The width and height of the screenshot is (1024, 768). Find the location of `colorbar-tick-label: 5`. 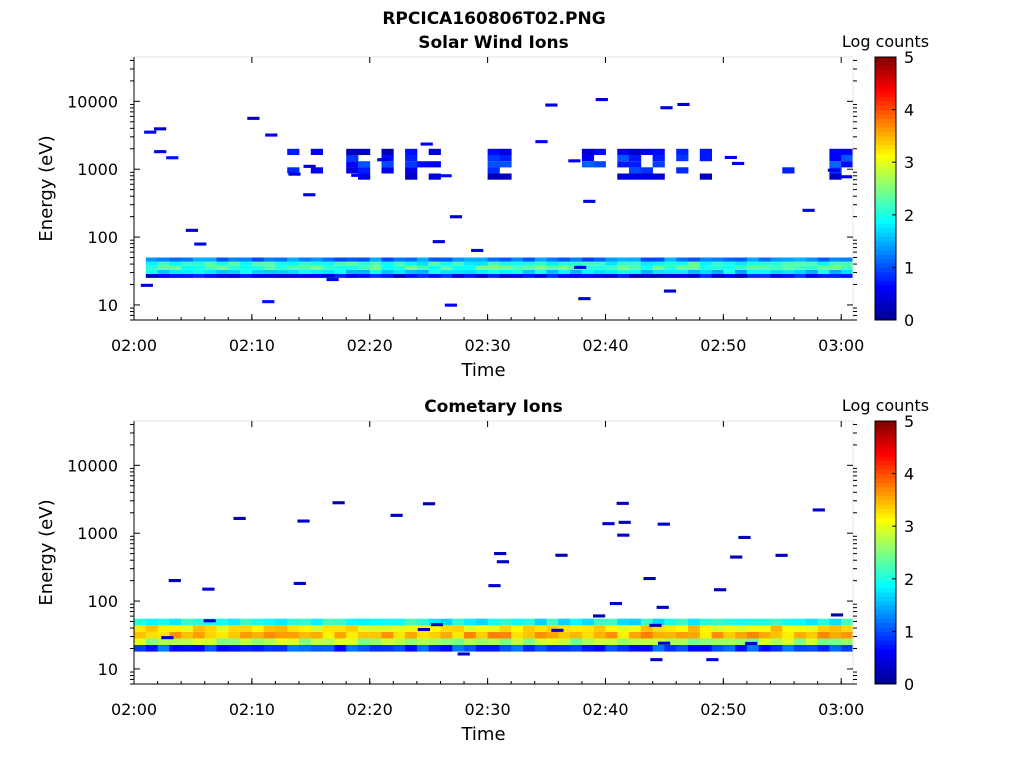

colorbar-tick-label: 5 is located at coordinates (909, 421).